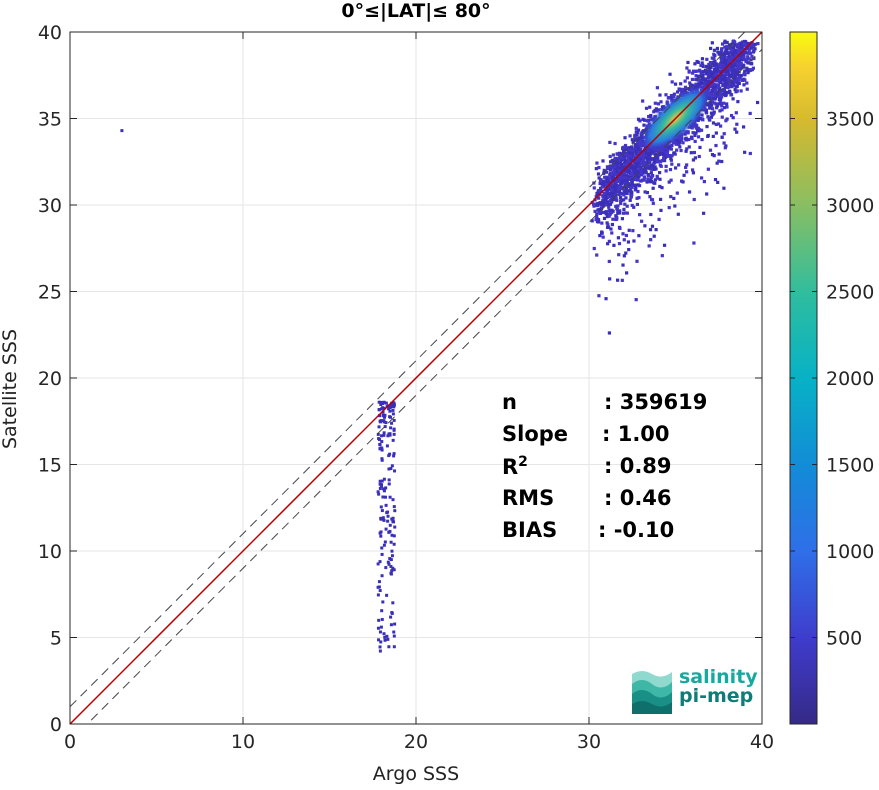 The image size is (879, 790). Describe the element at coordinates (50, 206) in the screenshot. I see `y-tick-label: 30` at that location.